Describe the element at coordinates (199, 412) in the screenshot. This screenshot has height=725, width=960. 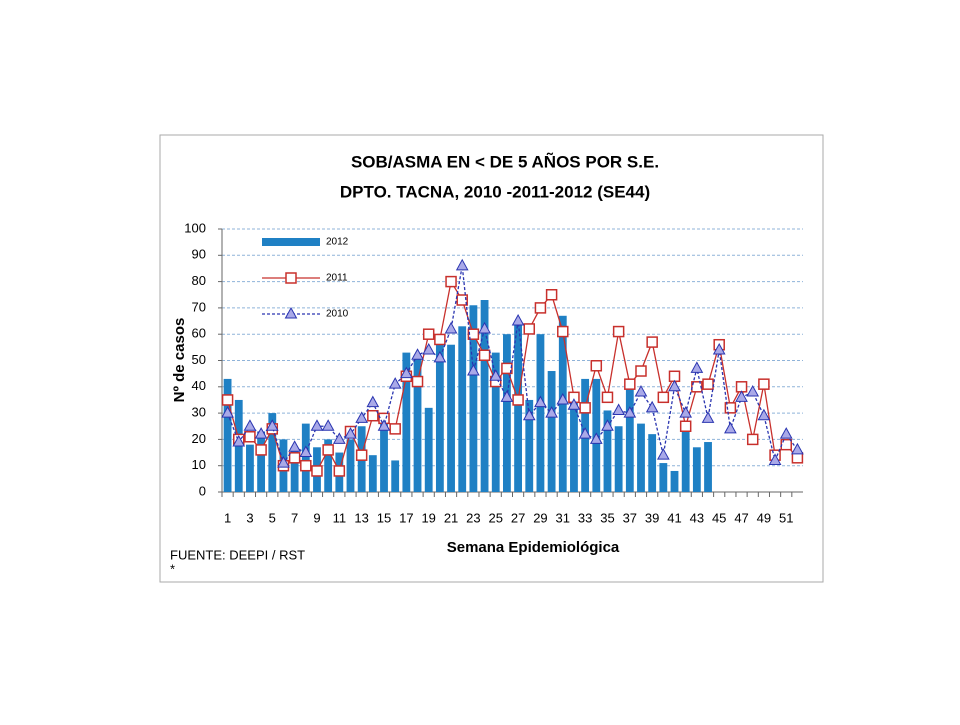
I see `y-tick-label: 30` at that location.